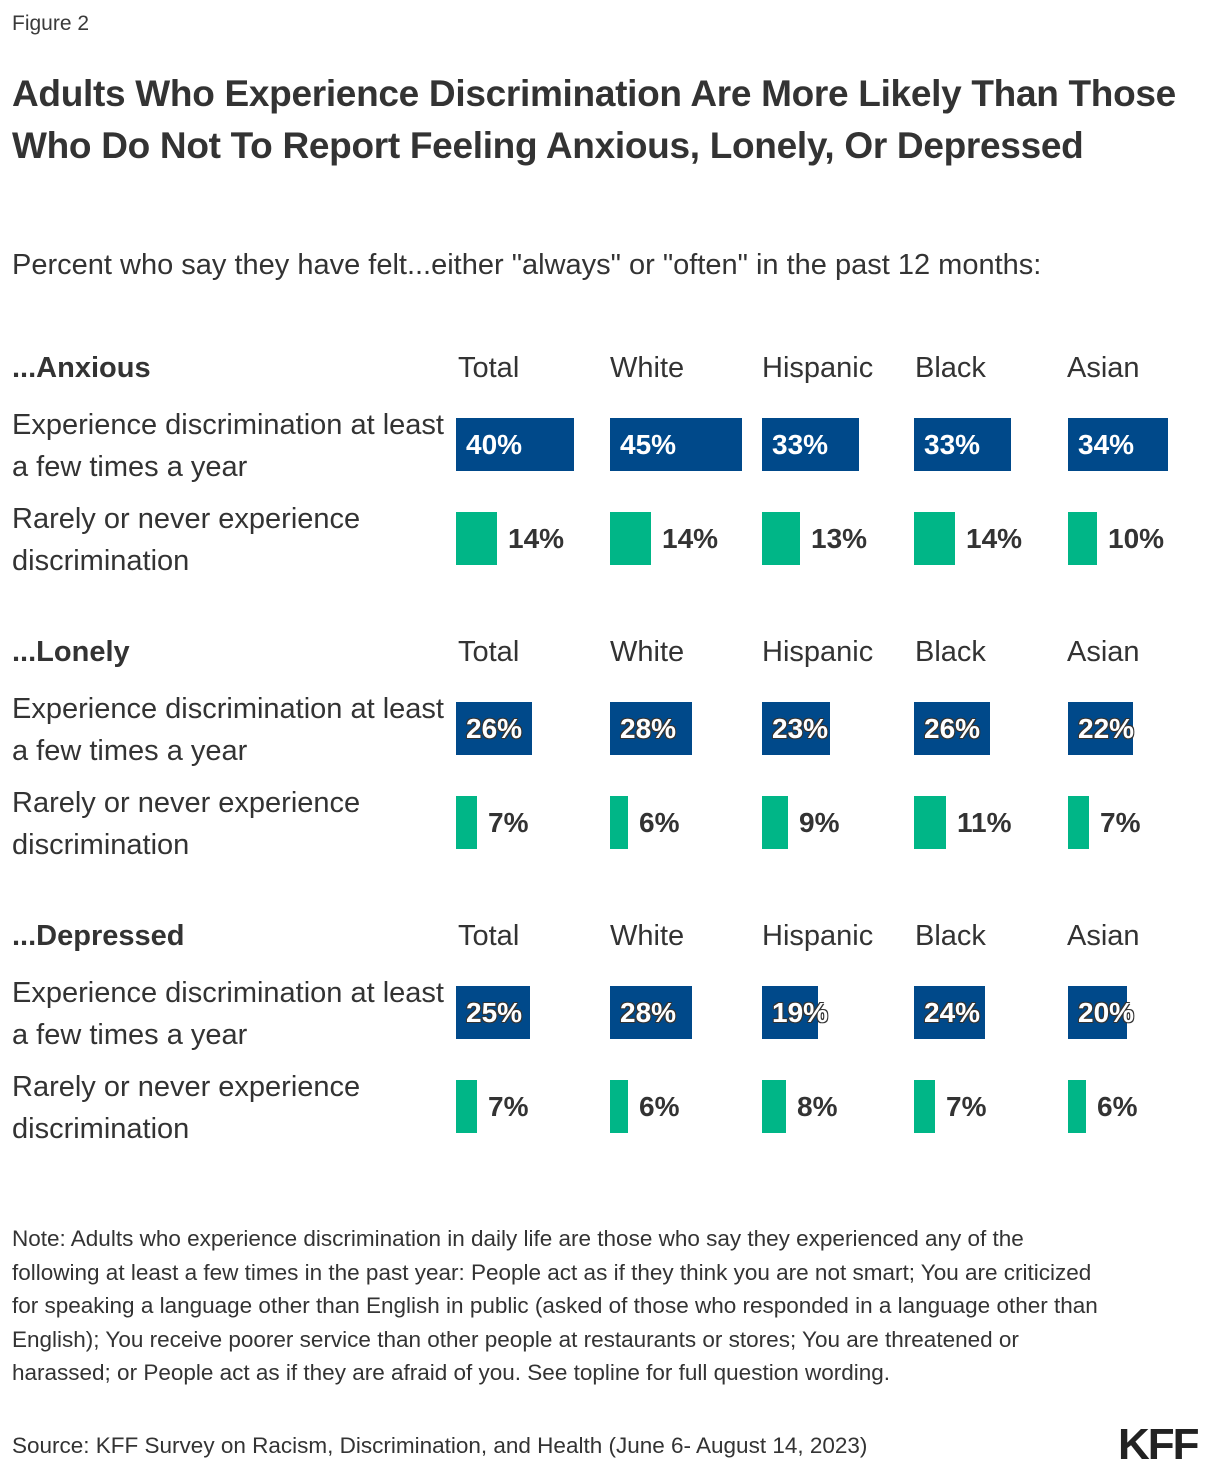  I want to click on data-label: 25%, so click(494, 1012).